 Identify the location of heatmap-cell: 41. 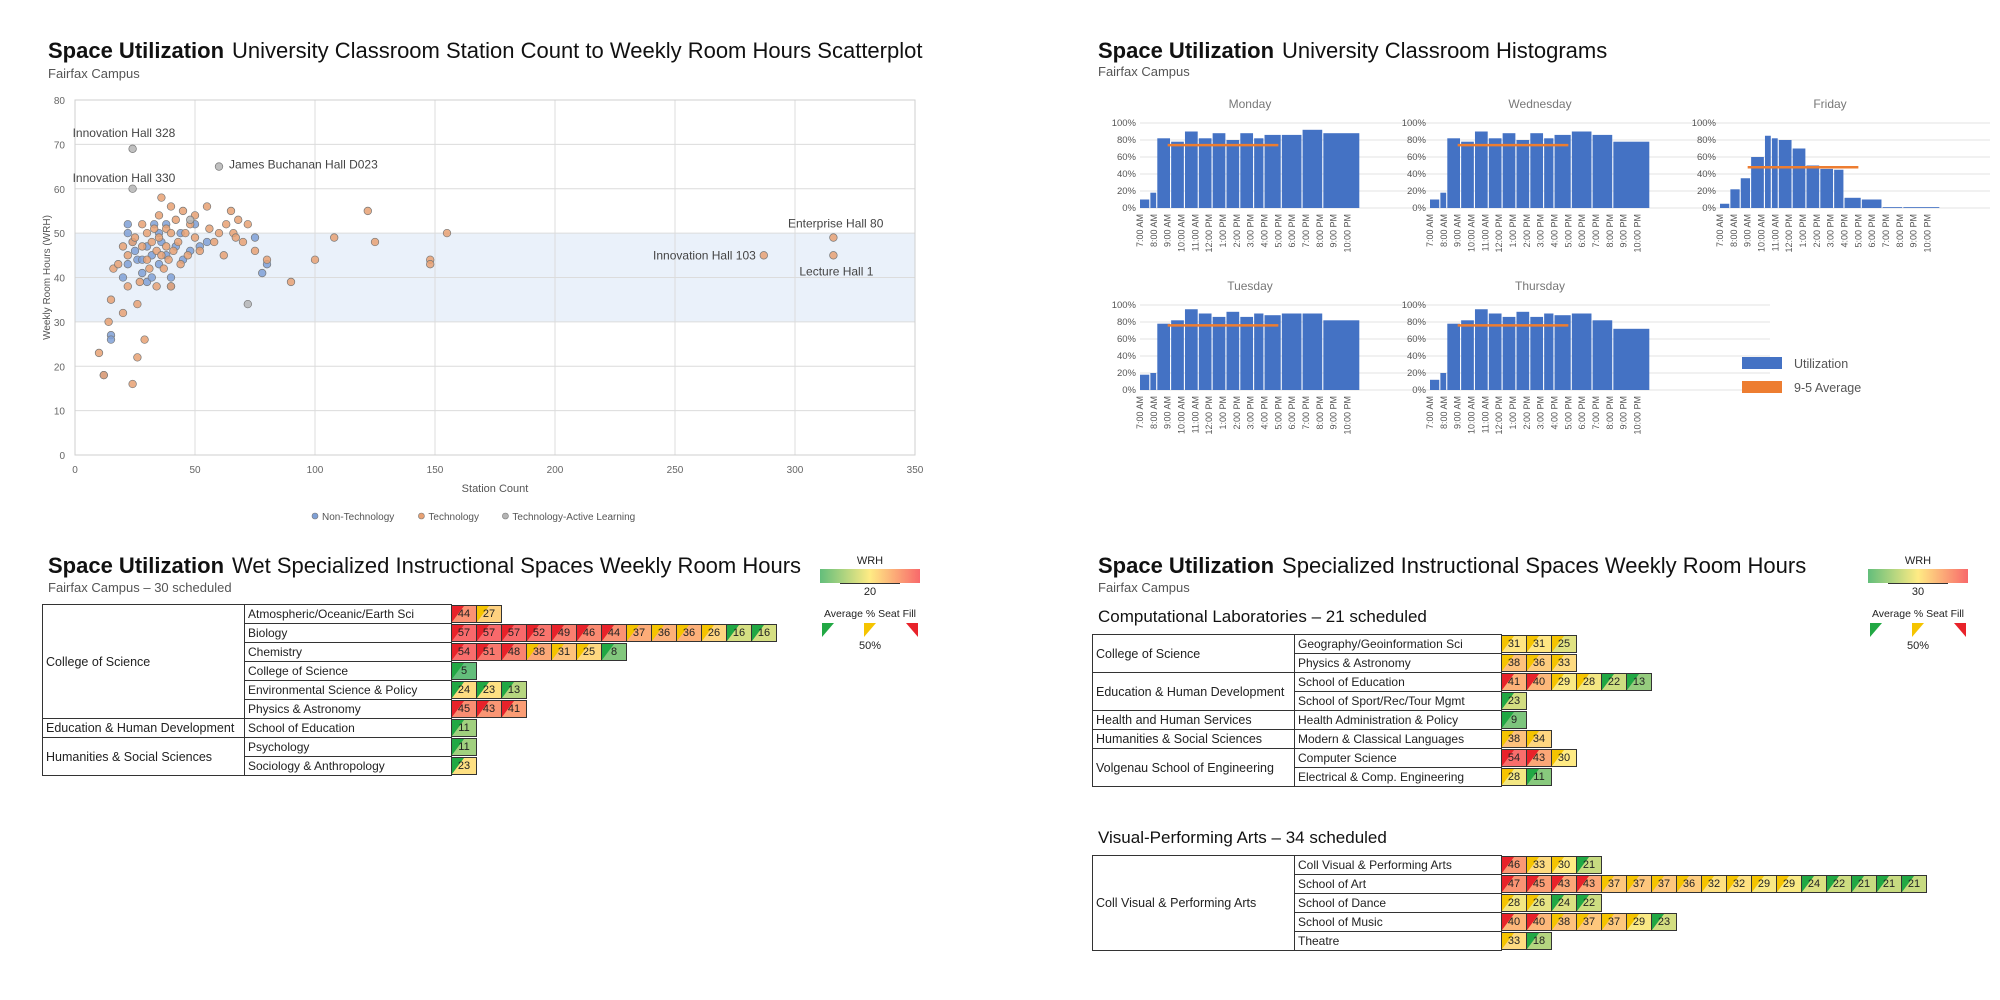
(514, 709).